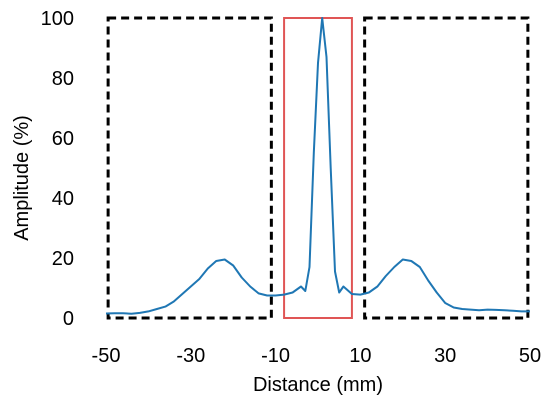 The width and height of the screenshot is (550, 408). What do you see at coordinates (57, 169) in the screenshot?
I see `y-axis-ticks: 0 20 40 60 80 100` at bounding box center [57, 169].